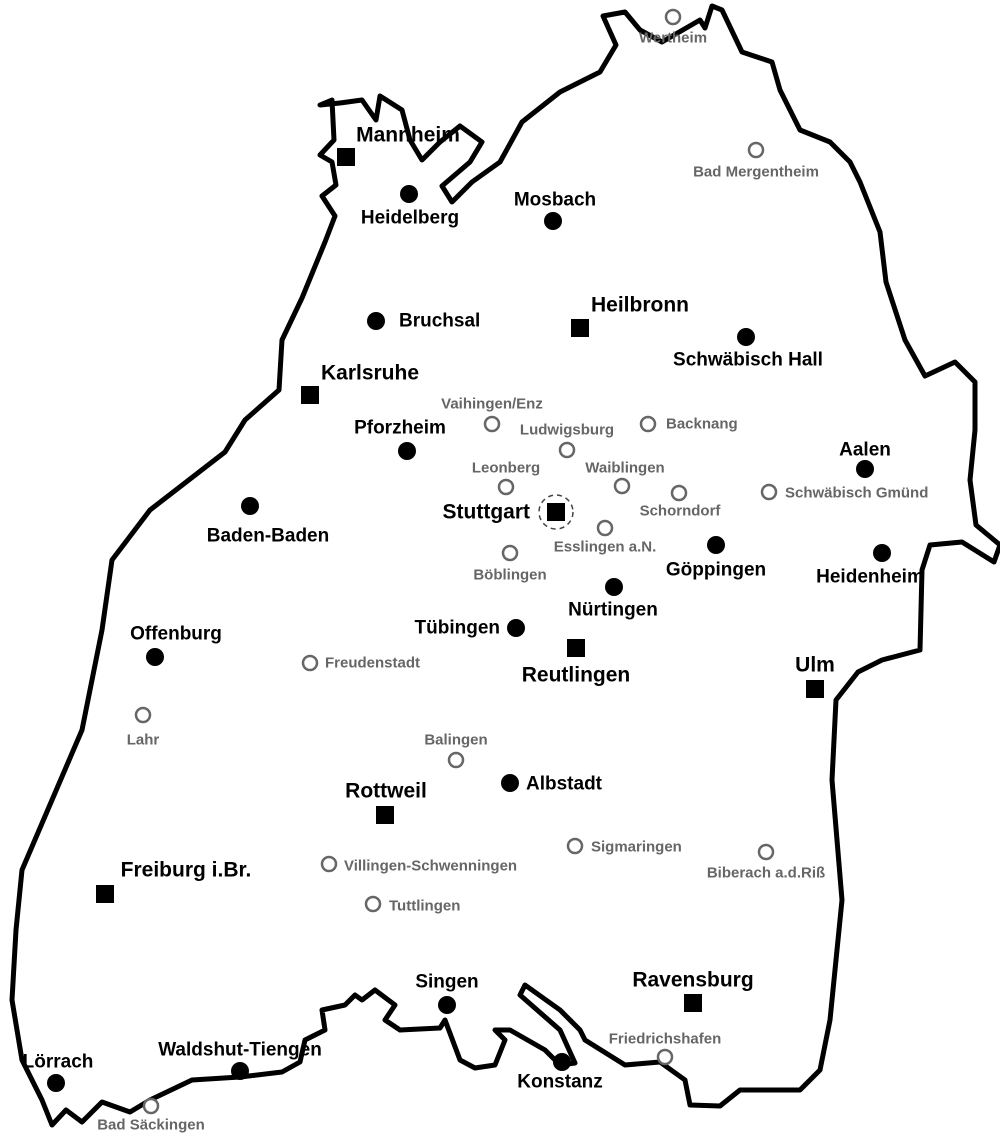  I want to click on marker-reutlingen-icon, so click(576, 648).